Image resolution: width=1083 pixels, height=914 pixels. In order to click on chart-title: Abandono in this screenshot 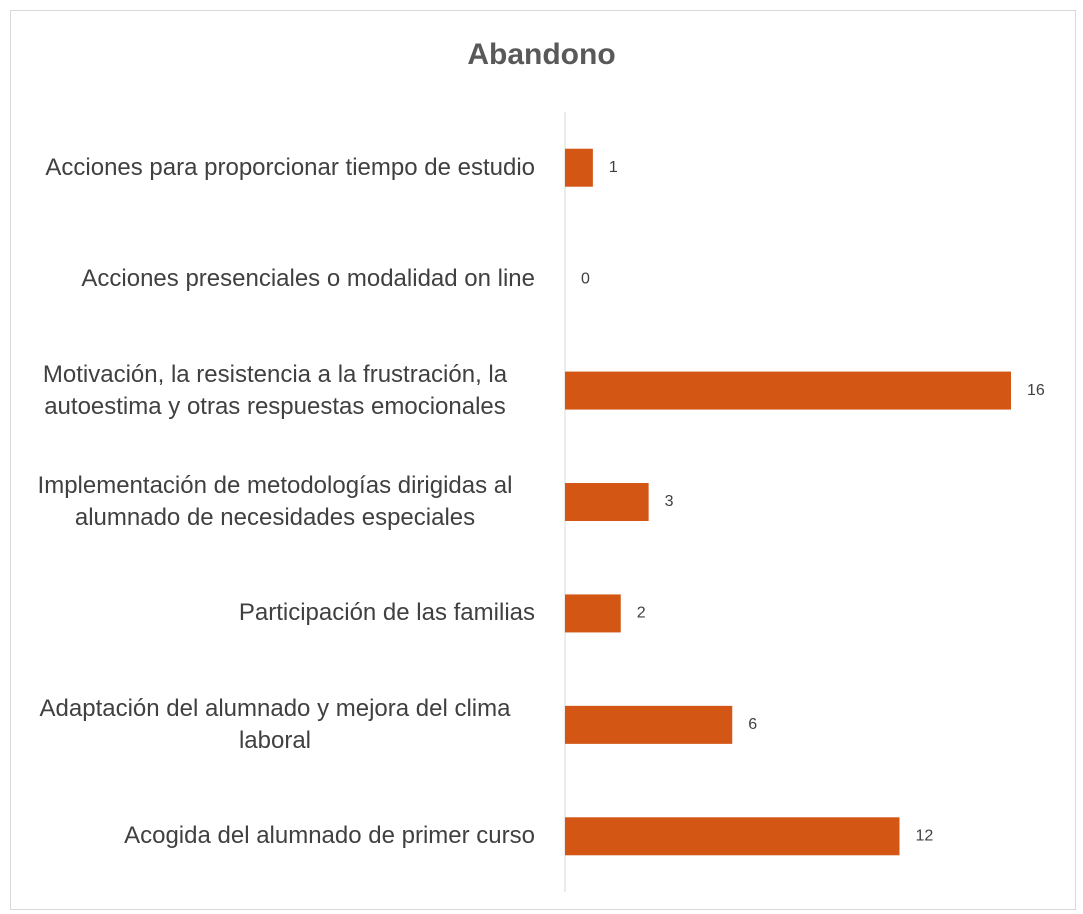, I will do `click(541, 54)`.